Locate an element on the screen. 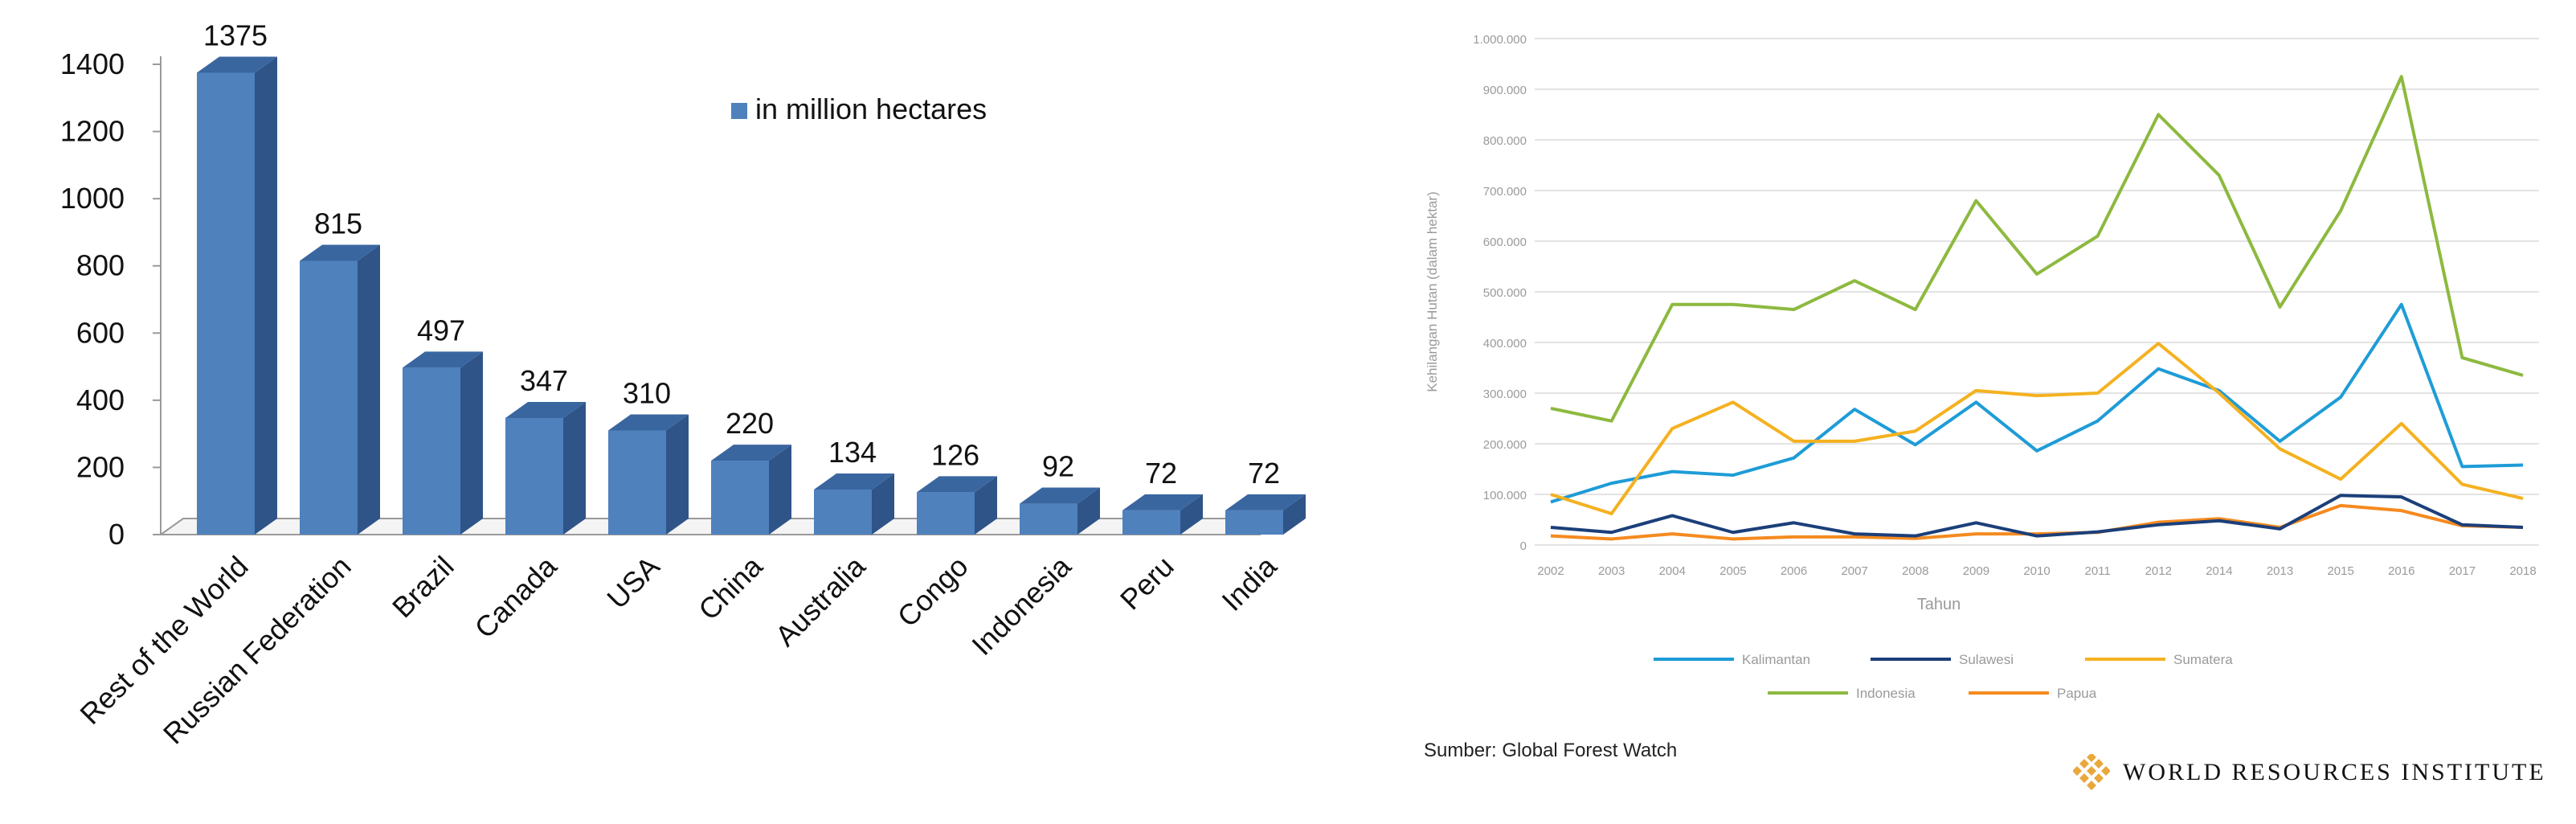 This screenshot has height=824, width=2576. y-tick-label: 400 is located at coordinates (100, 400).